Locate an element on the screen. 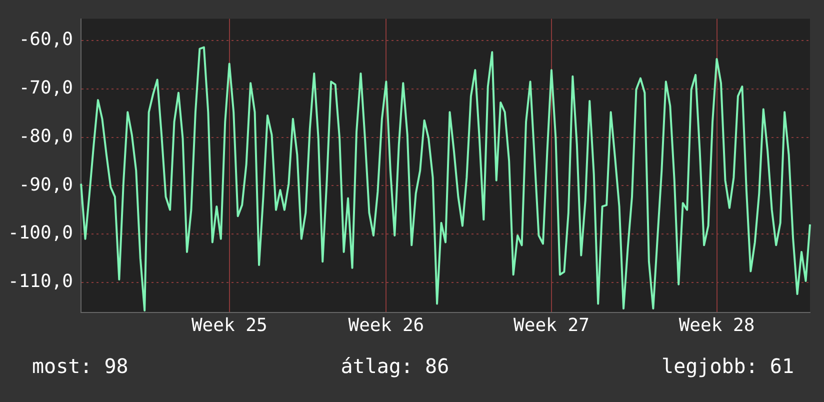  x-tick-label: Week 28 is located at coordinates (716, 325).